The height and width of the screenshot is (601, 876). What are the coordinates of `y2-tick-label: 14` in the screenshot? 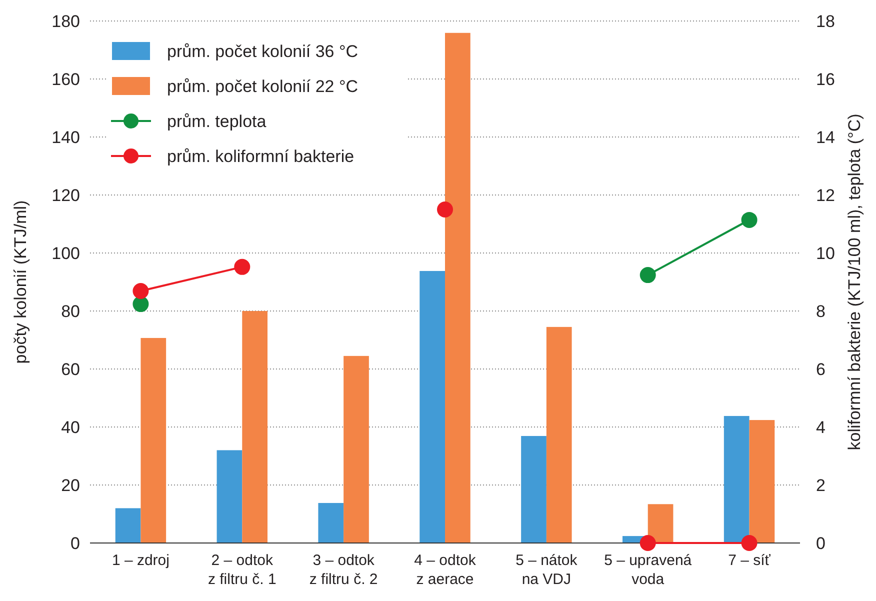 It's located at (825, 137).